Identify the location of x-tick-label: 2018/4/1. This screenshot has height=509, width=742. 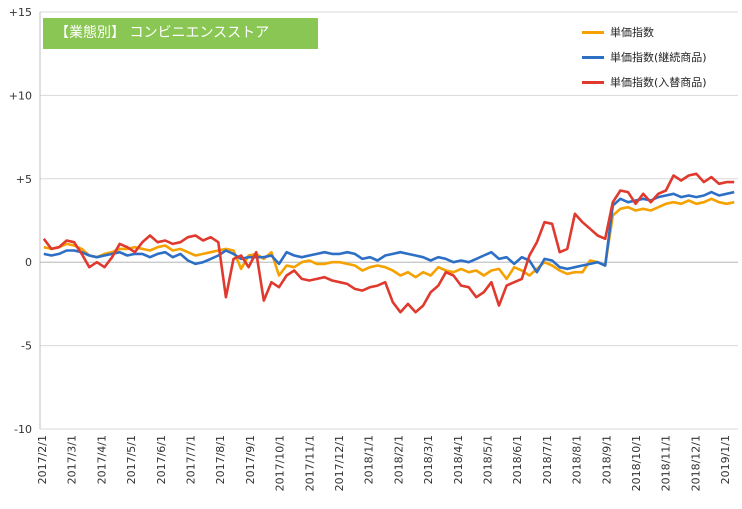
(458, 459).